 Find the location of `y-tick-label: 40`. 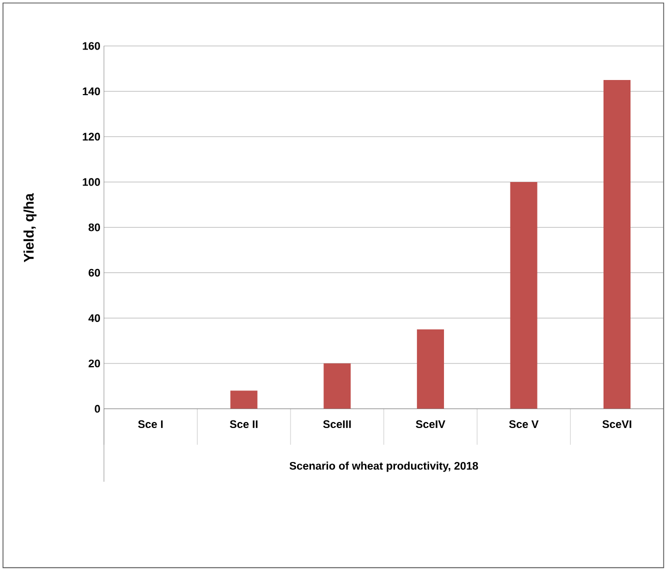

y-tick-label: 40 is located at coordinates (94, 318).